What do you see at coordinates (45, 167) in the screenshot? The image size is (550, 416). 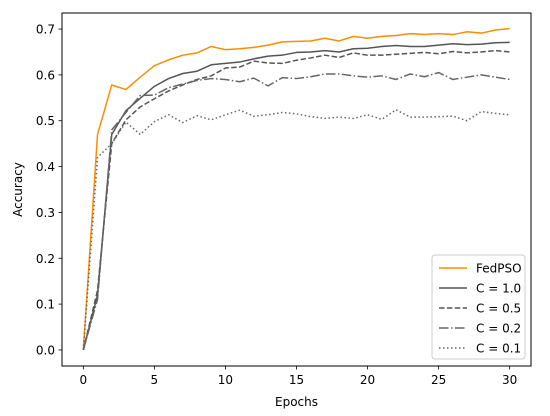 I see `y-tick-label: 0.4` at bounding box center [45, 167].